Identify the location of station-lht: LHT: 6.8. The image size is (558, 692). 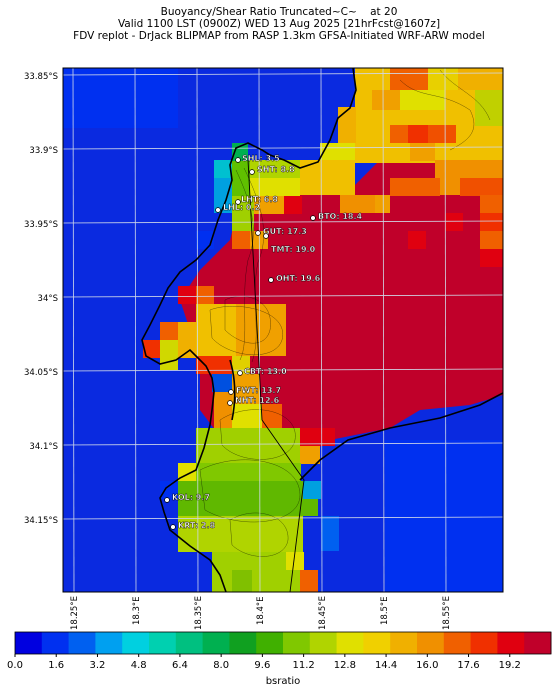
(257, 200).